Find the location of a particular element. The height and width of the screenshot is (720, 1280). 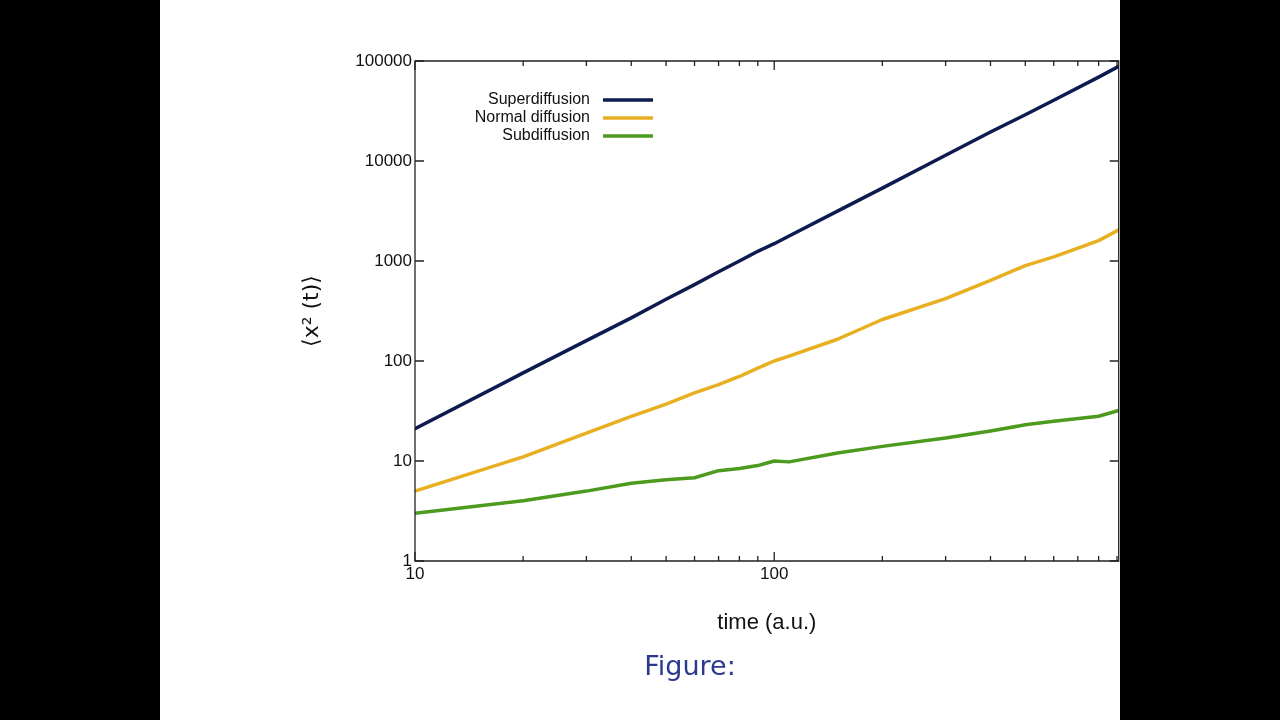

y-tick-label: 10000 is located at coordinates (388, 160).